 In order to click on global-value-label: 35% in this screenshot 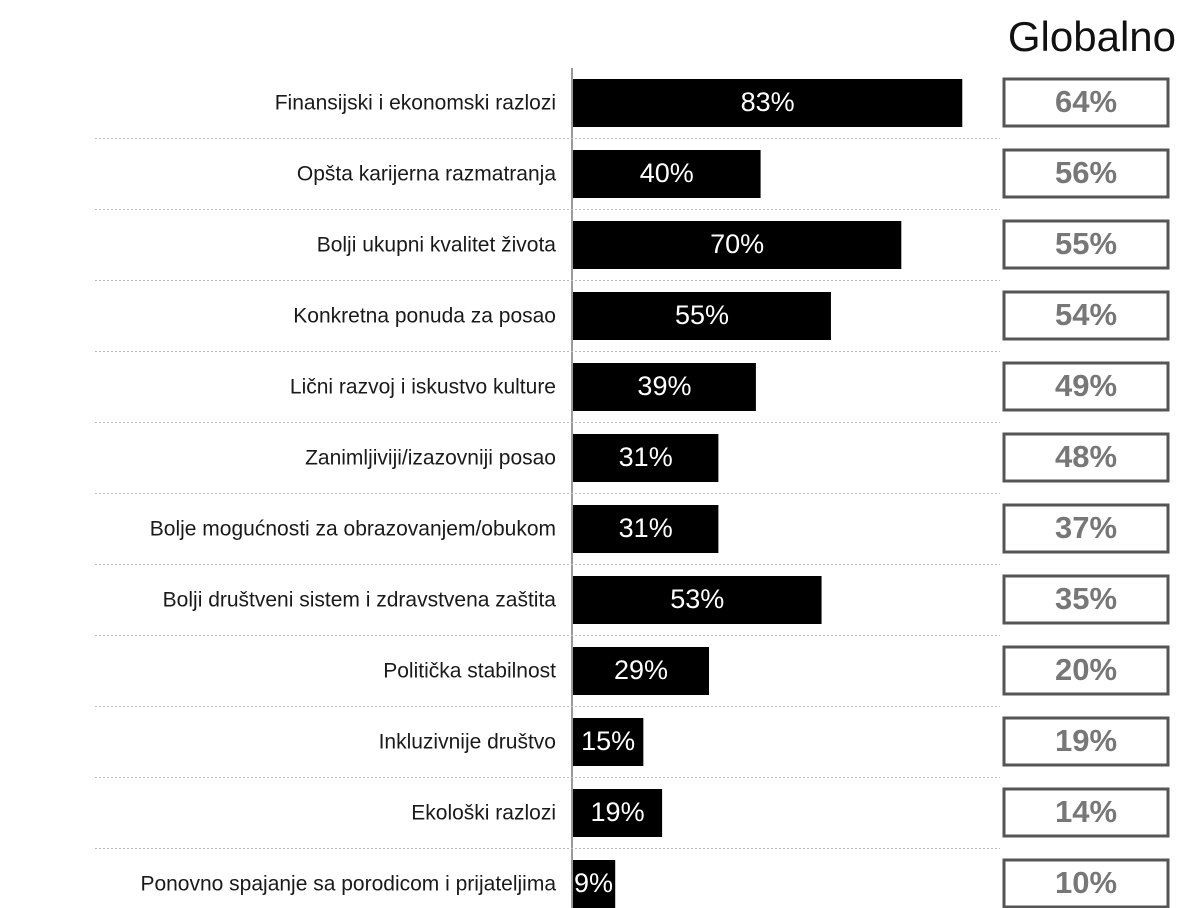, I will do `click(1086, 598)`.